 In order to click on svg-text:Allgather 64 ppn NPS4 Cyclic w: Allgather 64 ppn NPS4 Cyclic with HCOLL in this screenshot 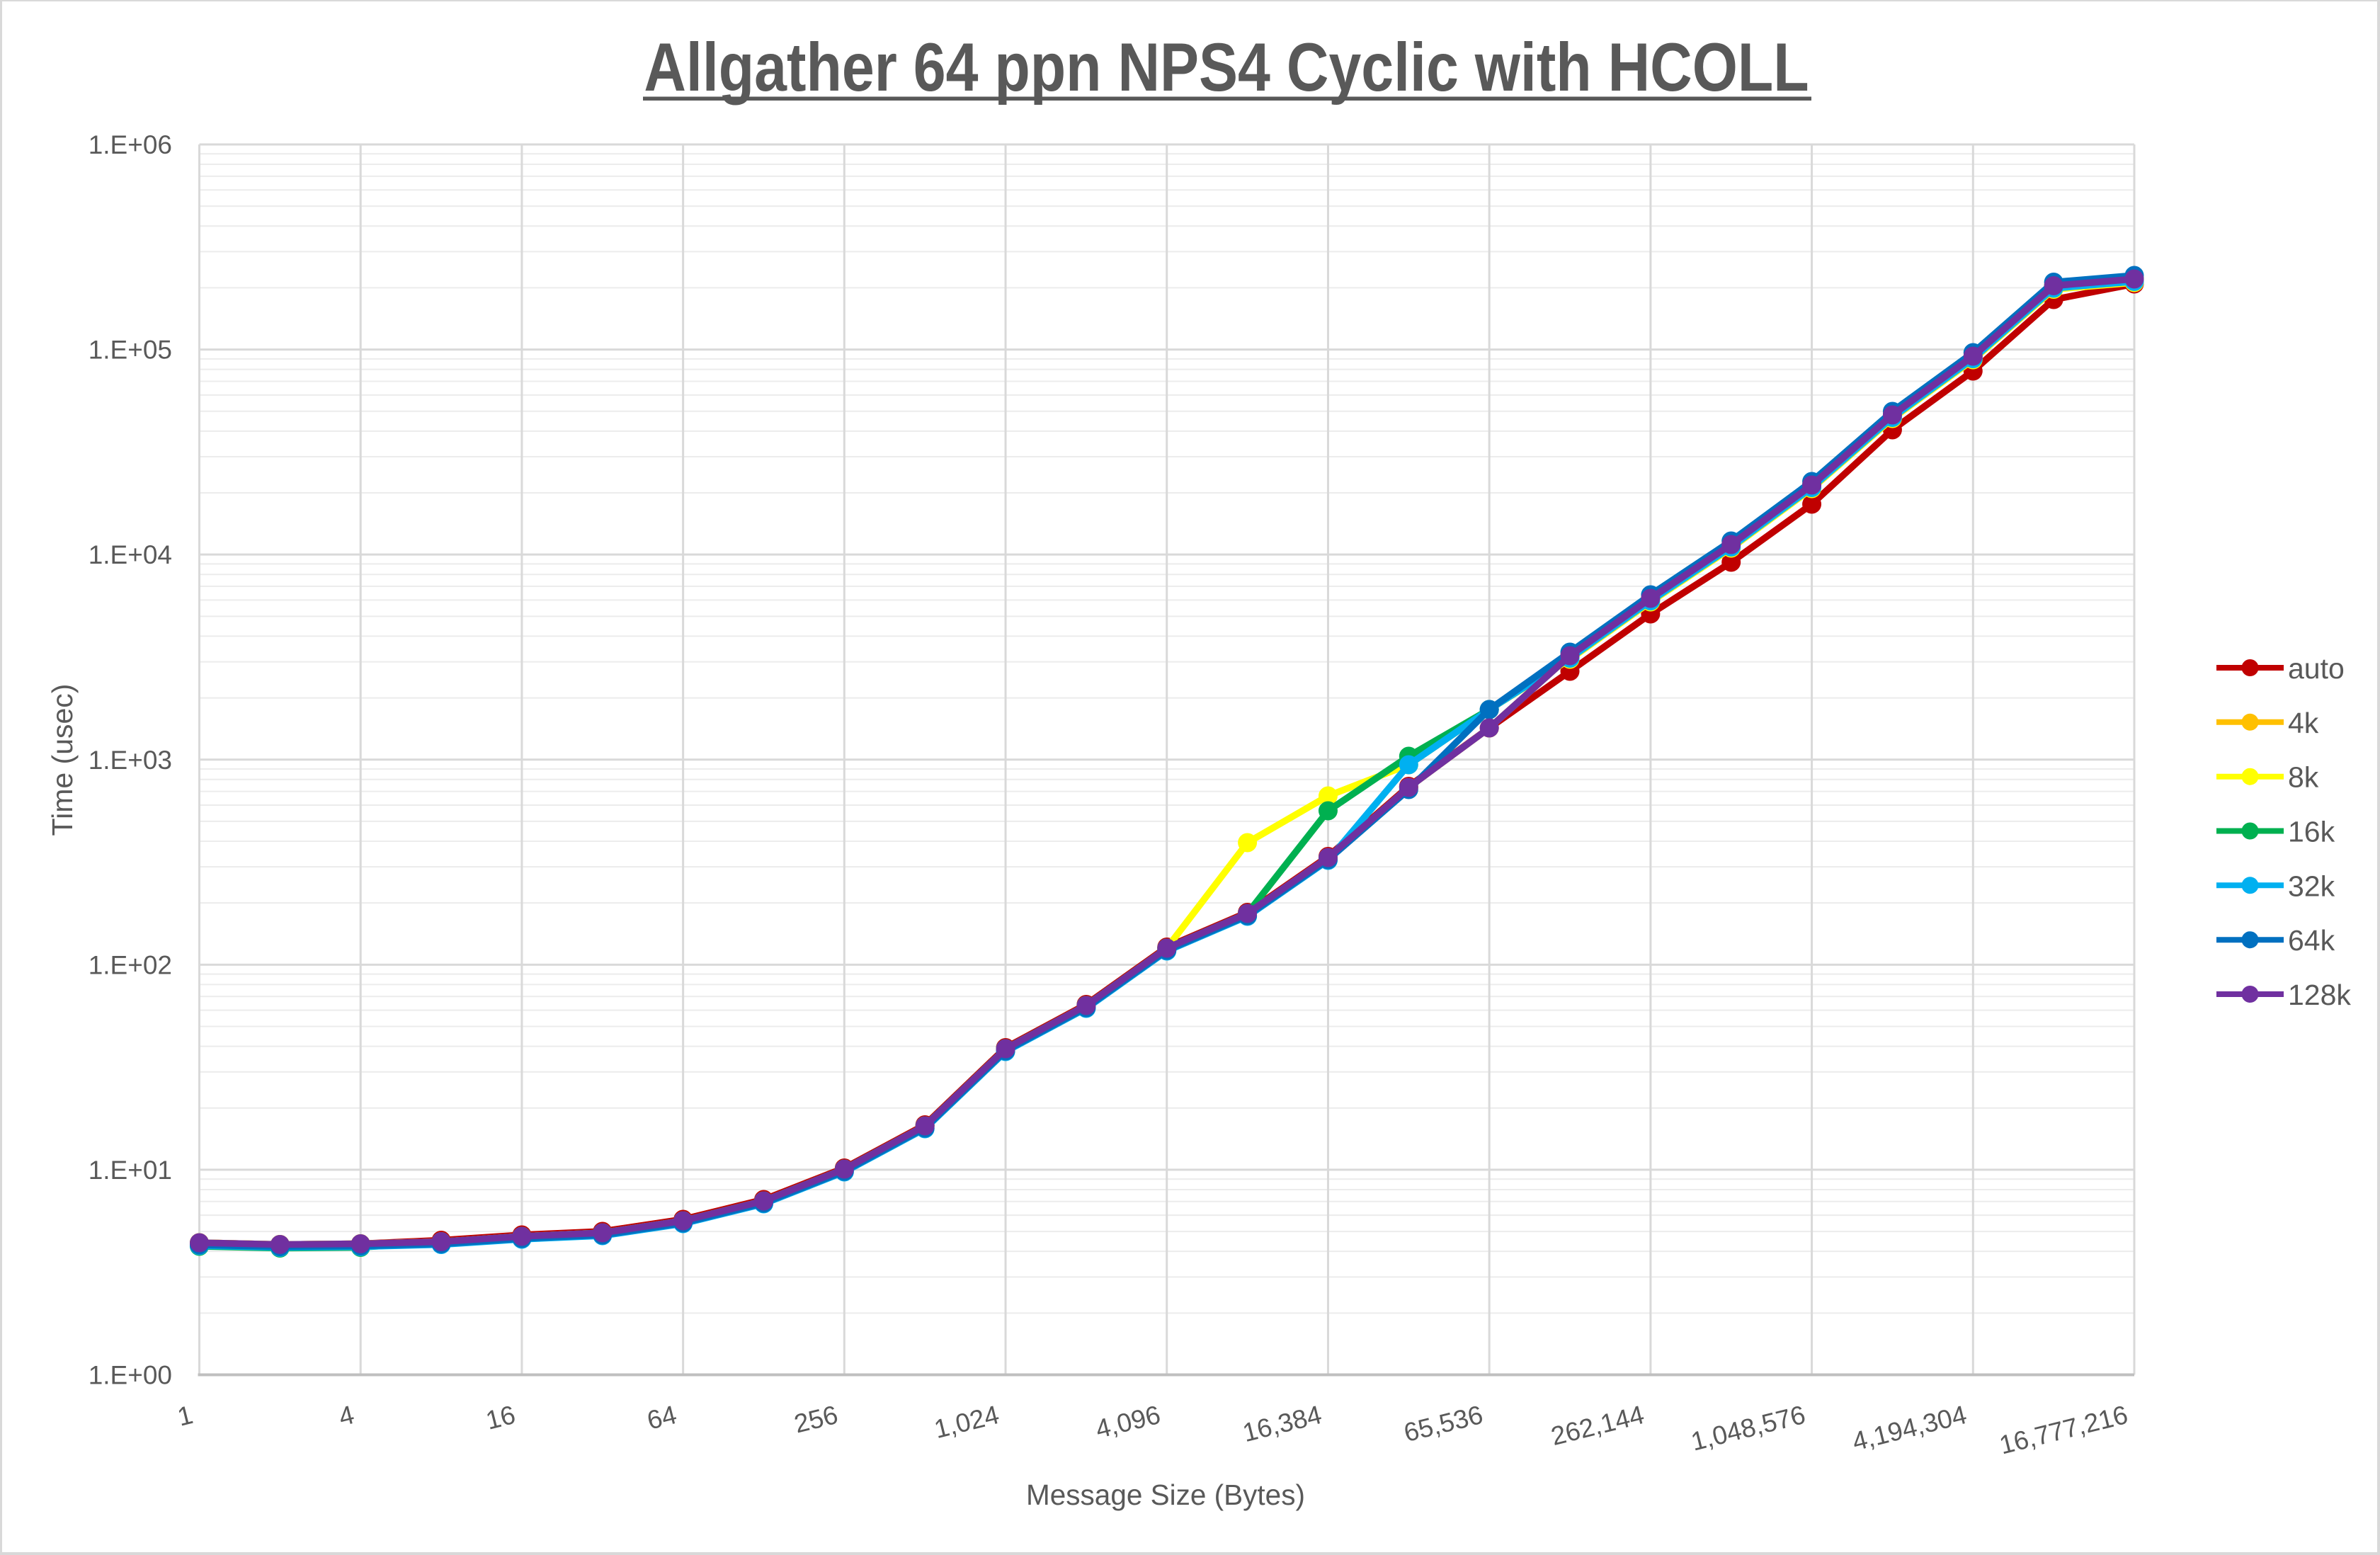, I will do `click(1226, 68)`.